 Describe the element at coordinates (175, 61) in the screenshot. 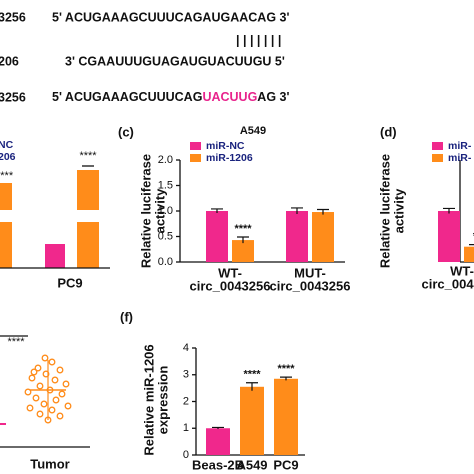

I see `sequence: 3' CGAAUUUGUAGAUGUACUUGU 5'` at that location.